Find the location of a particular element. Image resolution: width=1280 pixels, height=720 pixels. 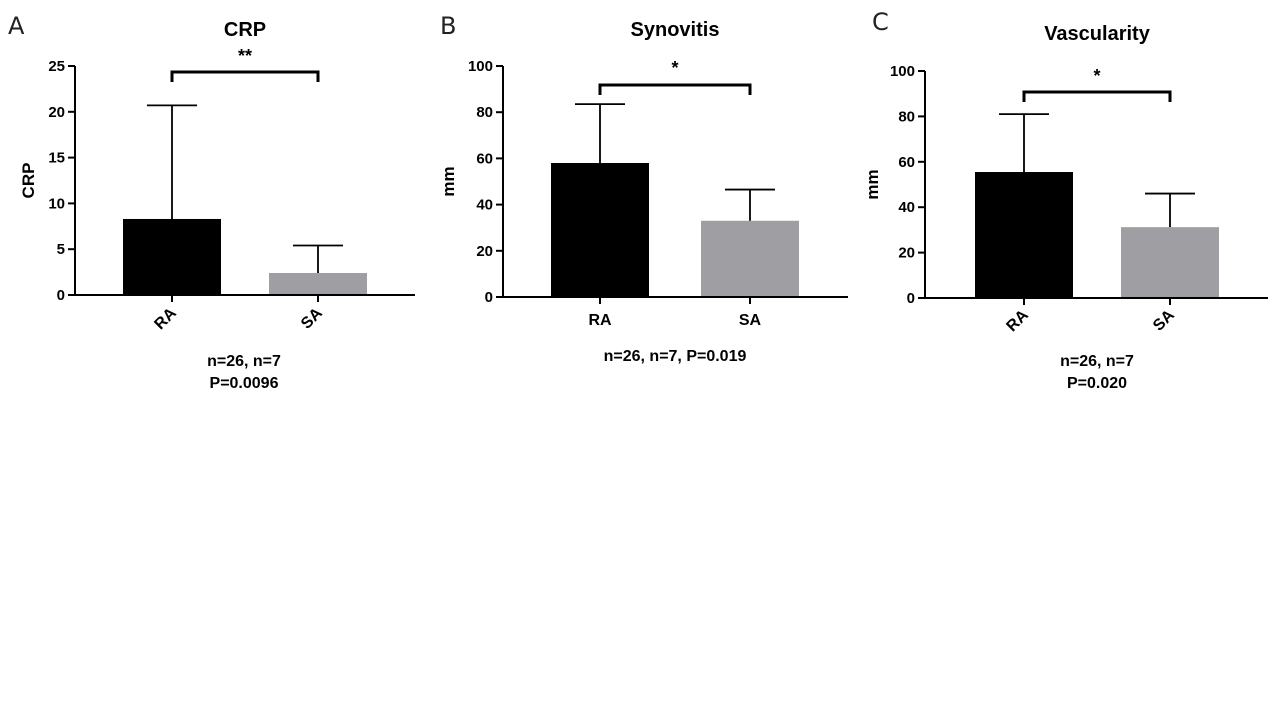

stats-note: n=26, n=7, P=0.019 is located at coordinates (675, 356).